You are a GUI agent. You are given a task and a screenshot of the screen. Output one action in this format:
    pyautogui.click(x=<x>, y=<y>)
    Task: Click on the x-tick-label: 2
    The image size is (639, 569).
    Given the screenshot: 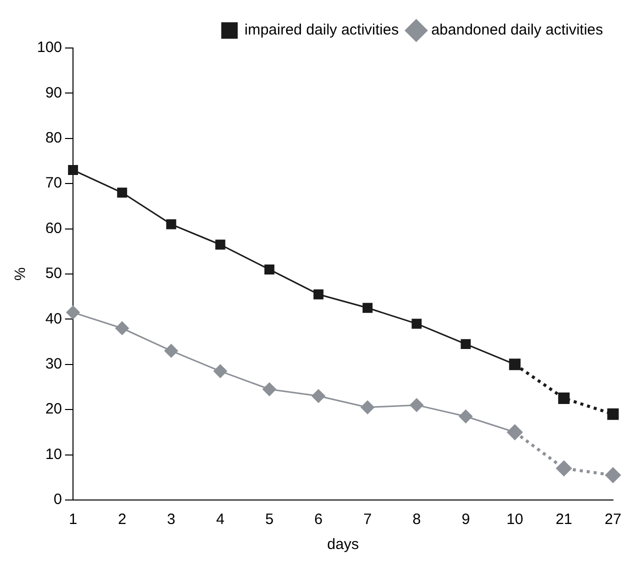 What is the action you would take?
    pyautogui.click(x=122, y=519)
    